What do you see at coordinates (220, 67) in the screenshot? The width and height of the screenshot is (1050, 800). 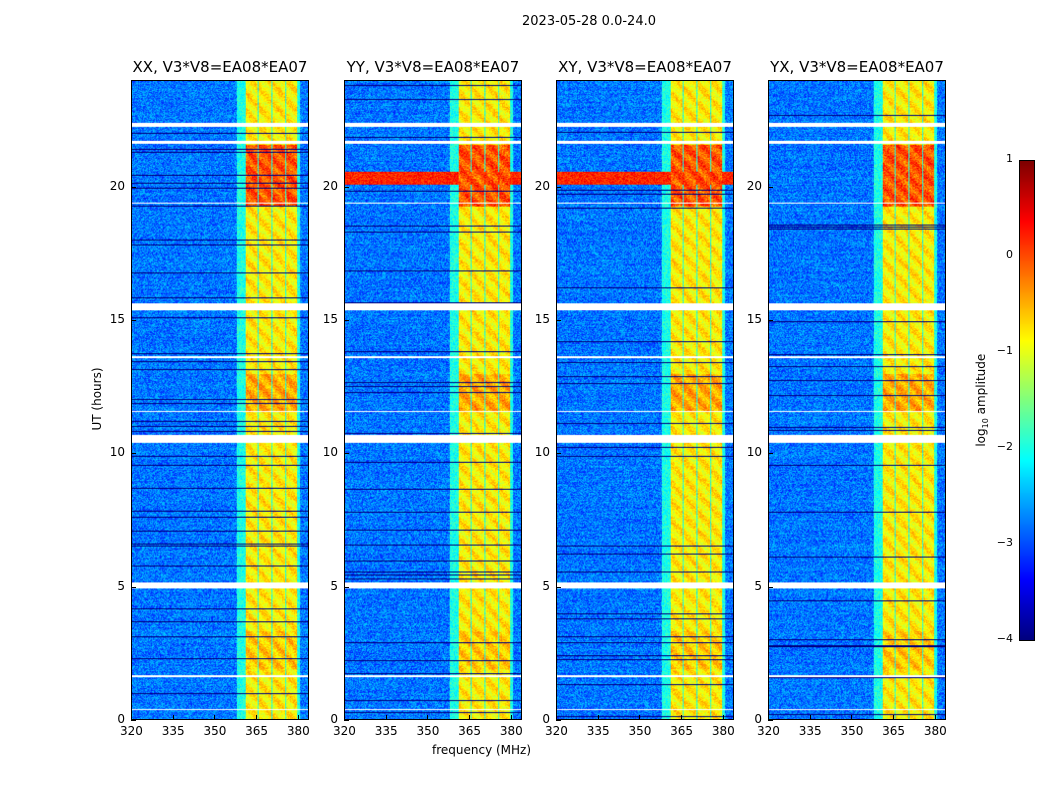 I see `panel-title: XX, V3*V8=EA08*EA07` at bounding box center [220, 67].